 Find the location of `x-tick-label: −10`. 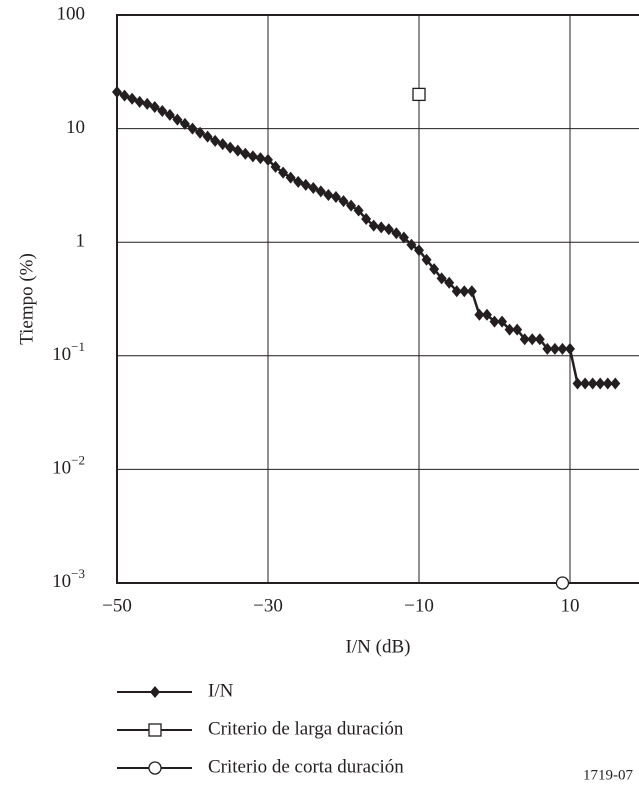

x-tick-label: −10 is located at coordinates (419, 605).